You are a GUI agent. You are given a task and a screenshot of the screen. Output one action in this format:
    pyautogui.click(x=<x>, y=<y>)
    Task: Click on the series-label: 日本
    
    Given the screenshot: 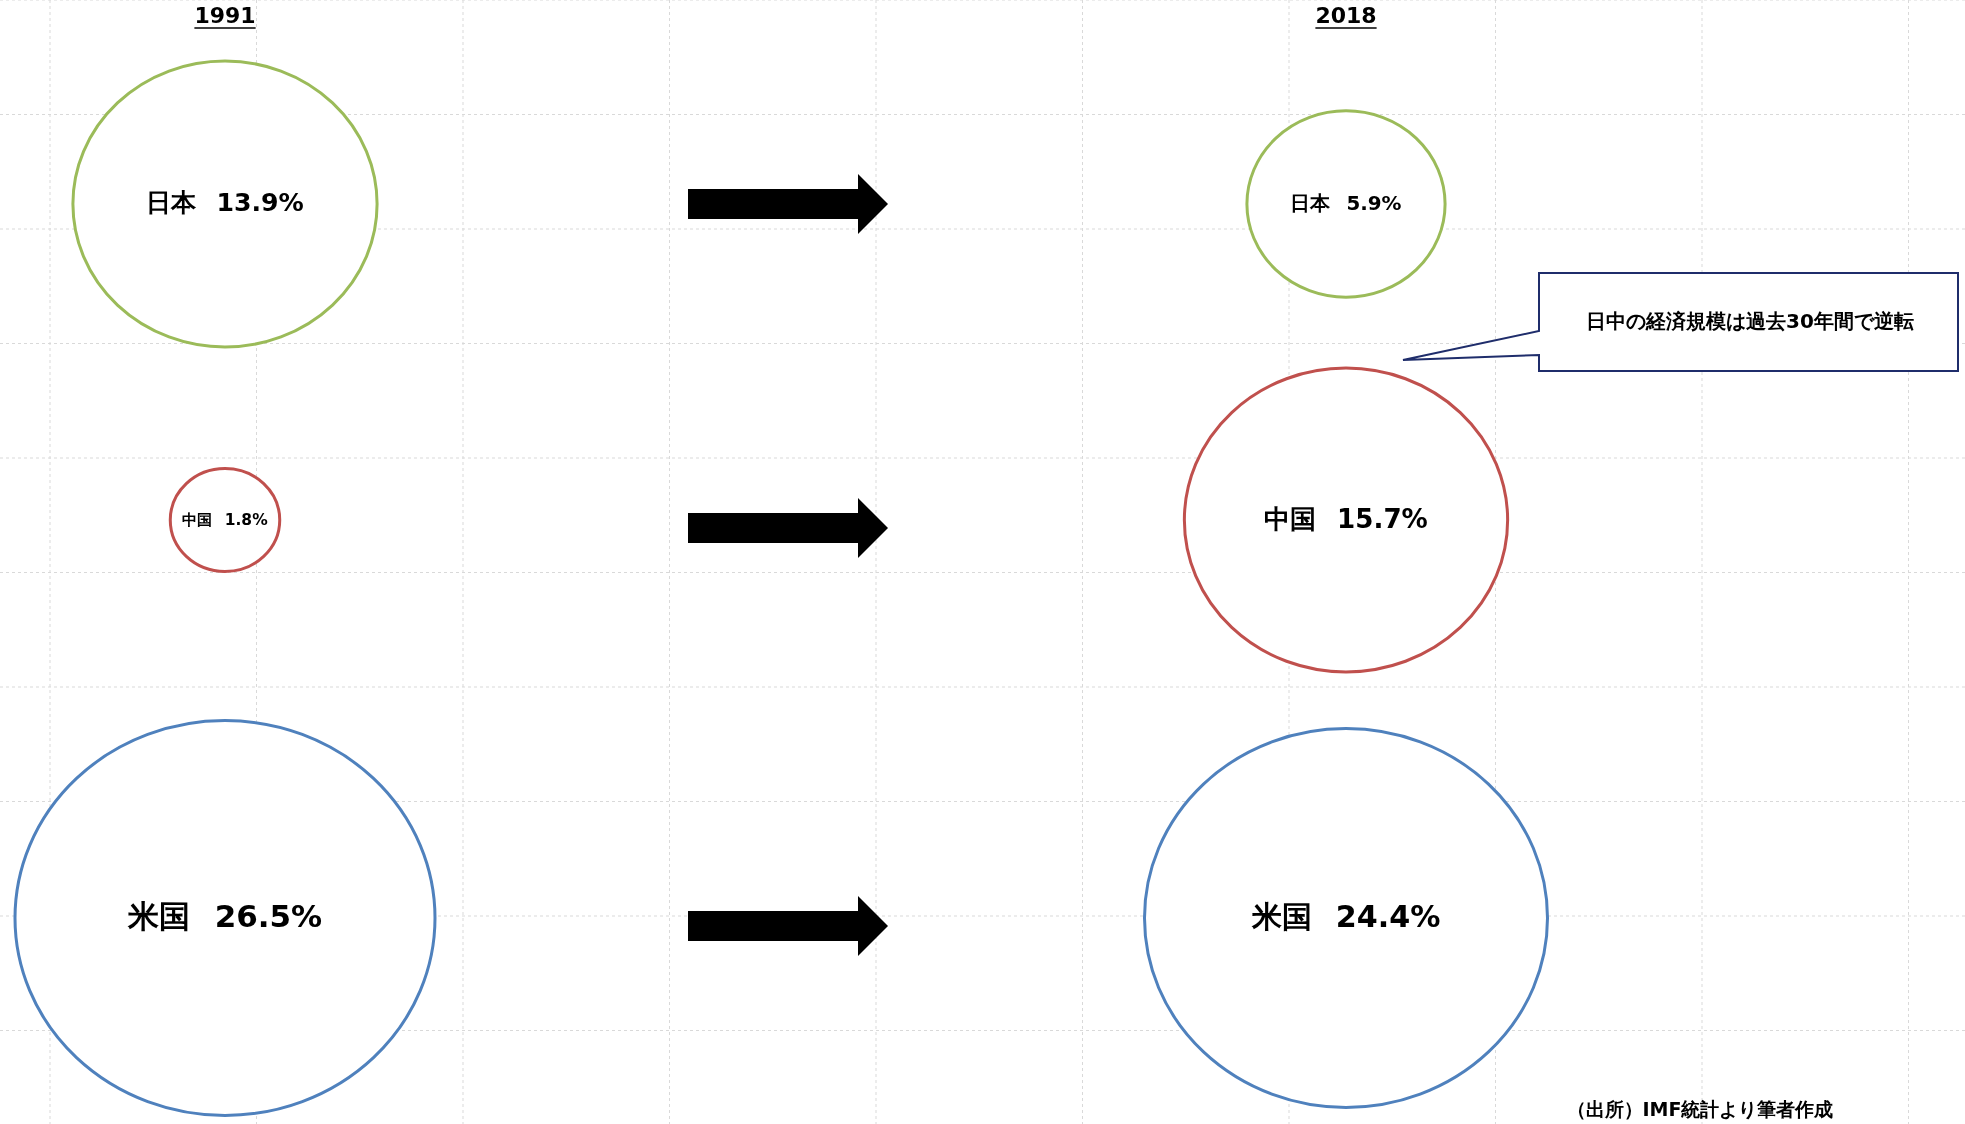 What is the action you would take?
    pyautogui.click(x=1311, y=203)
    